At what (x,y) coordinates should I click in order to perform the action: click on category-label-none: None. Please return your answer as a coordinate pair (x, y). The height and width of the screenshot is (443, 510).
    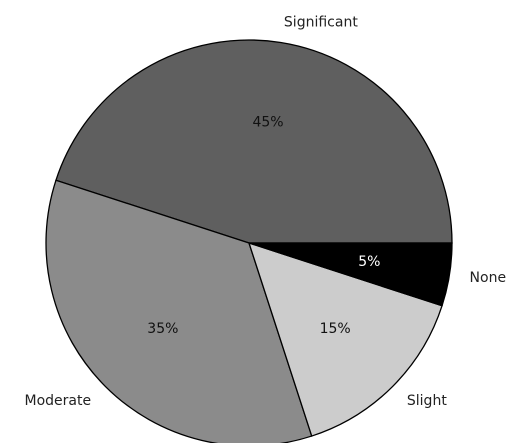
    Looking at the image, I should click on (488, 278).